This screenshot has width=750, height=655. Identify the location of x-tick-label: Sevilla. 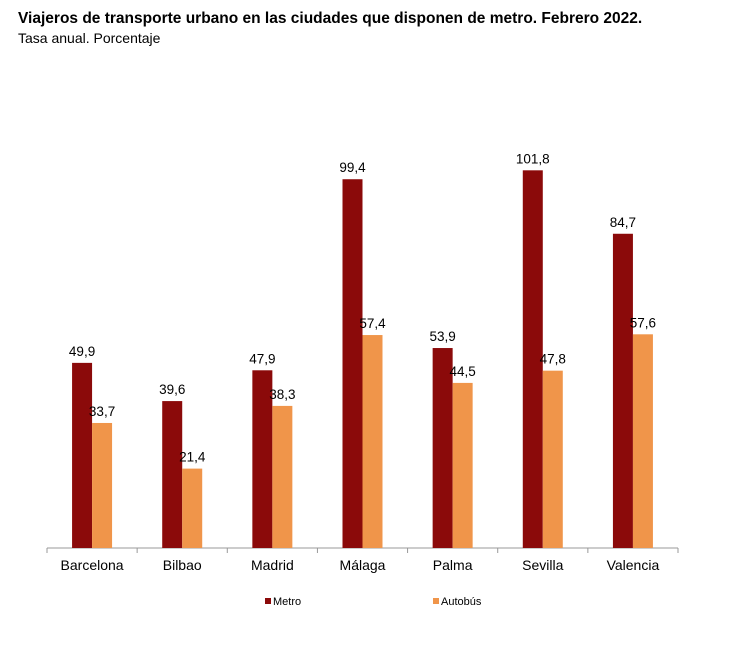
(542, 565).